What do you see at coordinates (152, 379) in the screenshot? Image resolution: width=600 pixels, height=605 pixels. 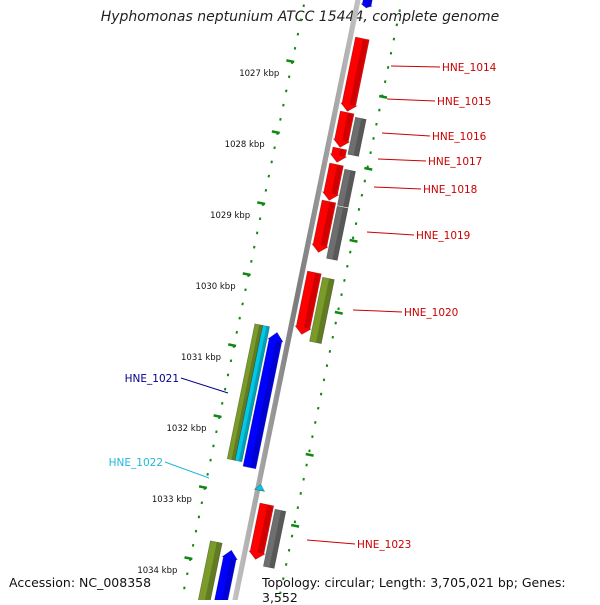 I see `gene-label: HNE_1021` at bounding box center [152, 379].